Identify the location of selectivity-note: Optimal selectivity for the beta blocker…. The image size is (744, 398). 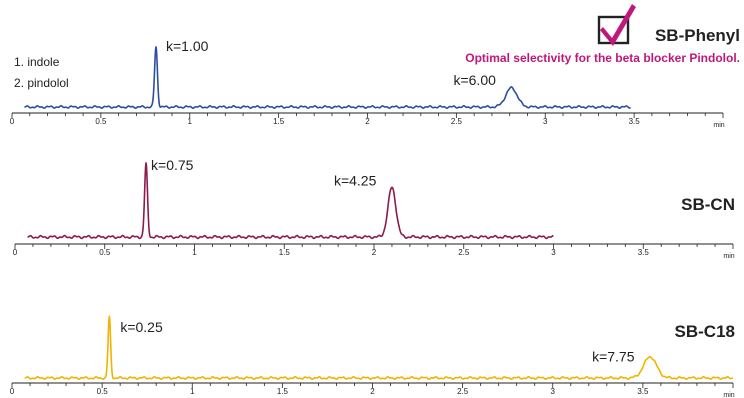
(602, 58).